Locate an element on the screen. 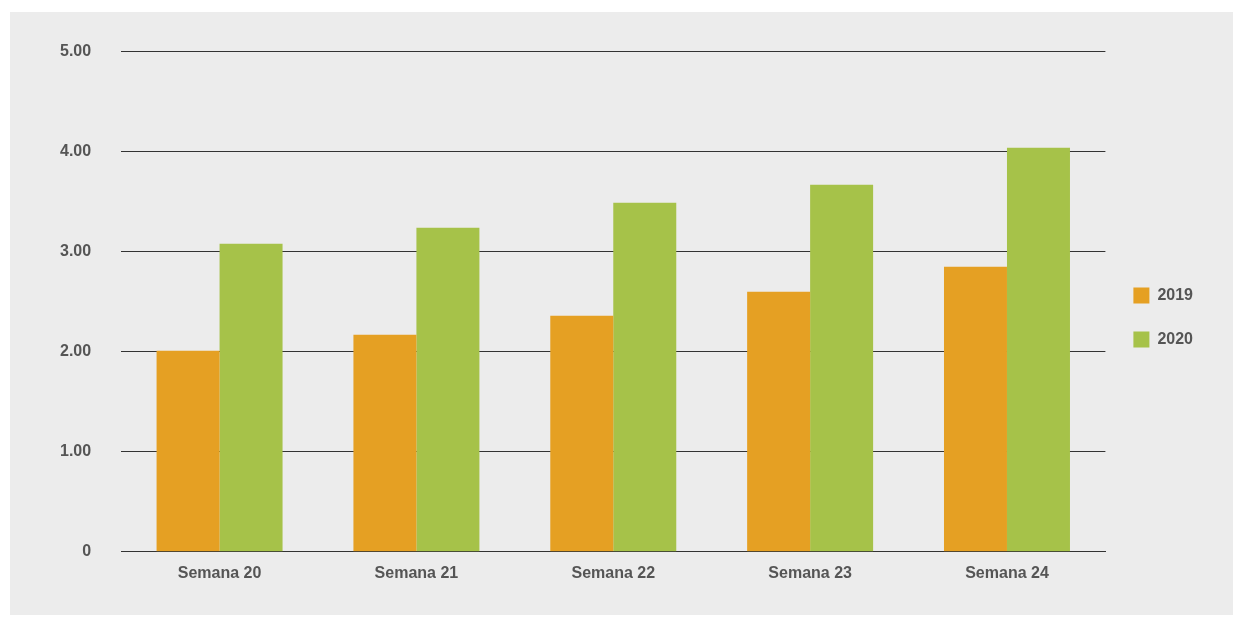  legend-label: 2019 is located at coordinates (1175, 294).